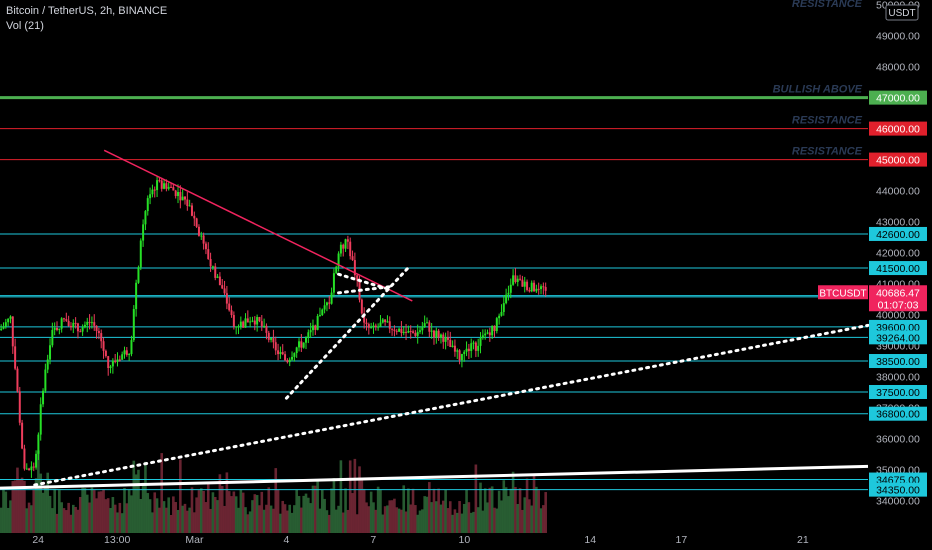  What do you see at coordinates (803, 540) in the screenshot?
I see `x-tick-label: 21` at bounding box center [803, 540].